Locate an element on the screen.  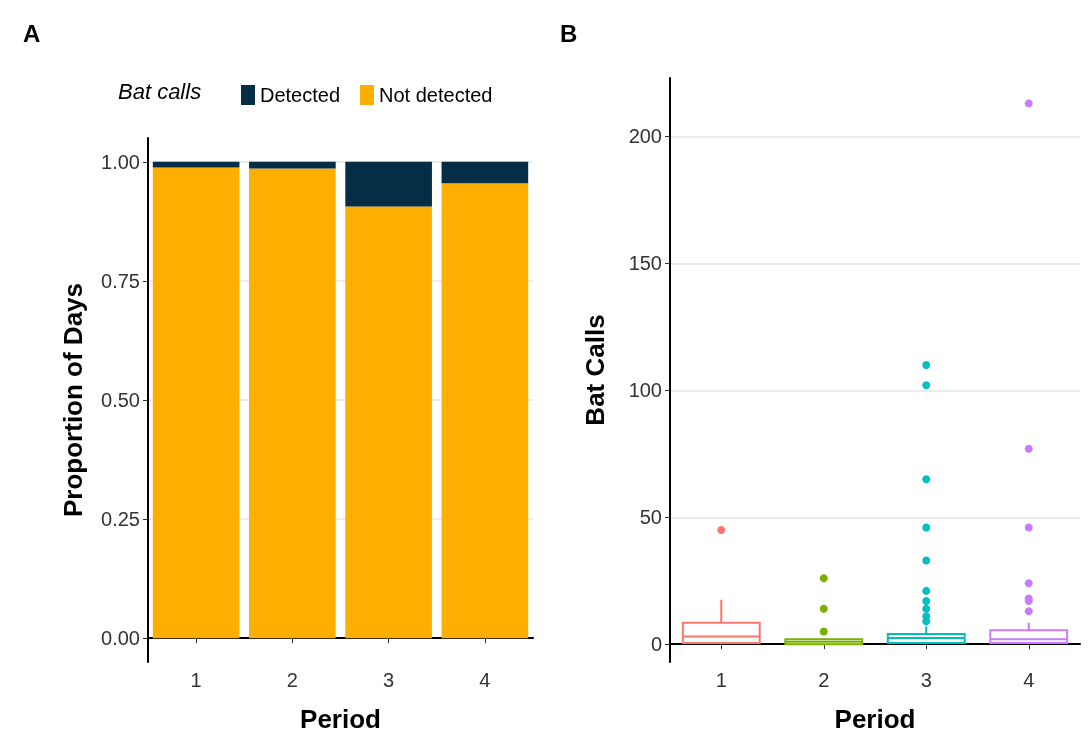
y-tick-label: 0.25 is located at coordinates (120, 519).